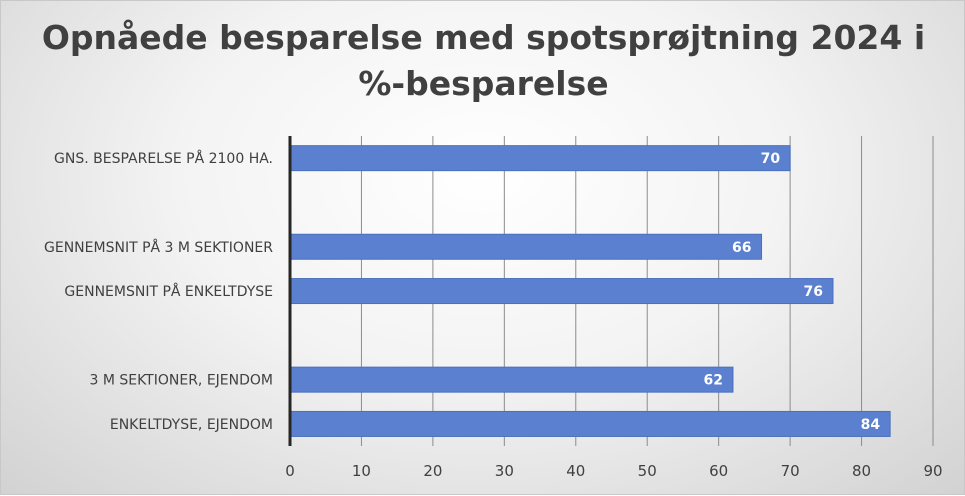 The image size is (965, 496). What do you see at coordinates (861, 471) in the screenshot?
I see `x-tick-label: 80` at bounding box center [861, 471].